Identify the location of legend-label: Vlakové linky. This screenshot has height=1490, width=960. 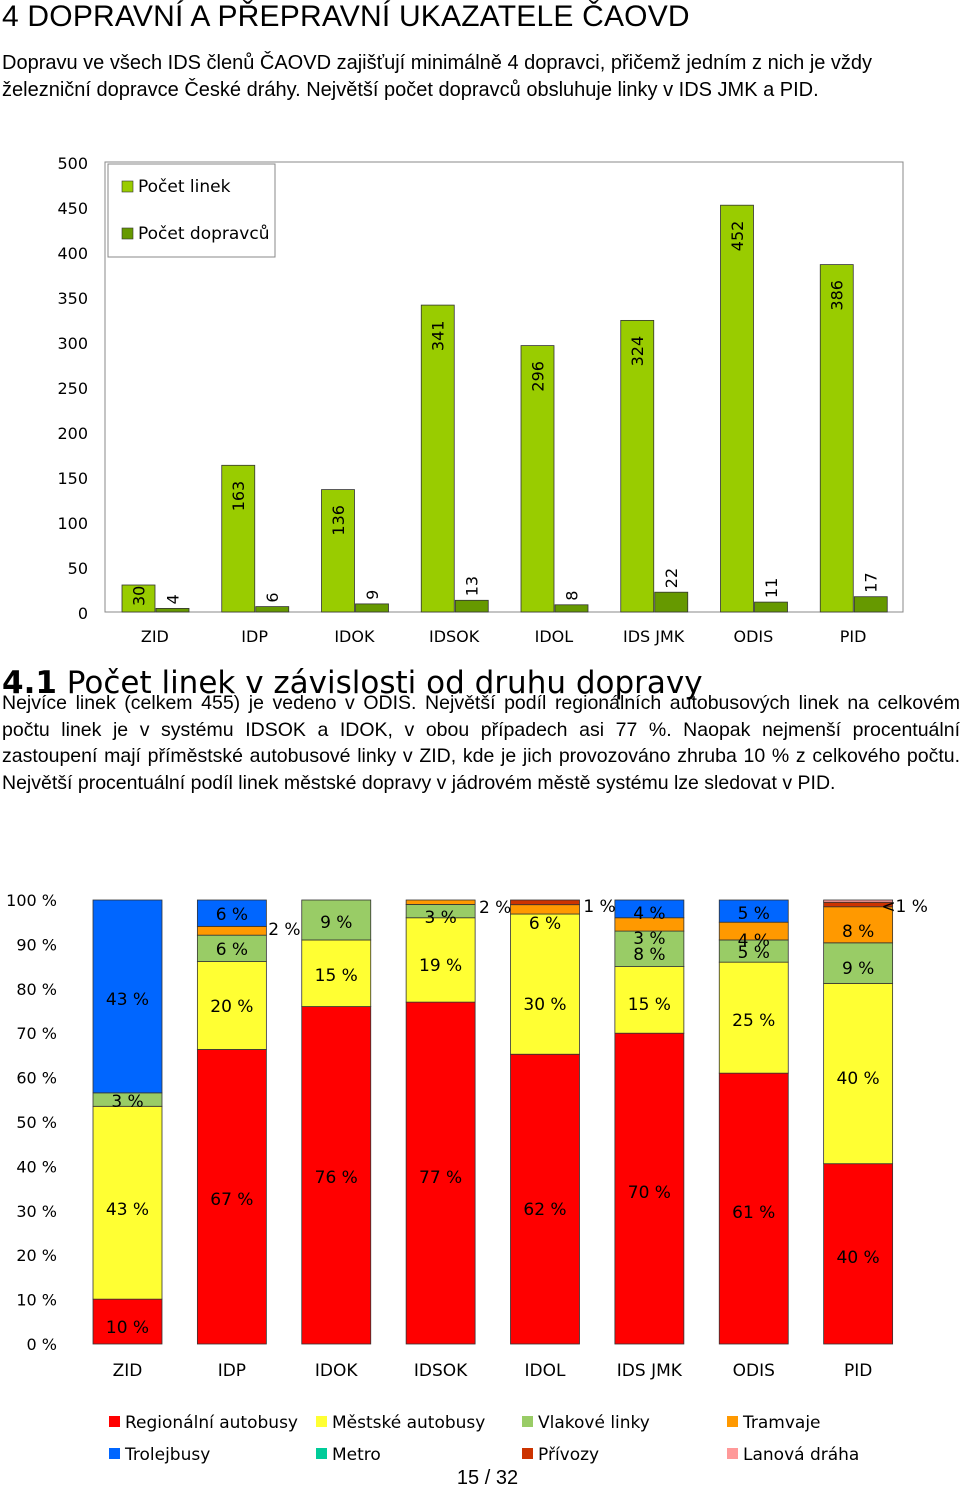
(594, 1423).